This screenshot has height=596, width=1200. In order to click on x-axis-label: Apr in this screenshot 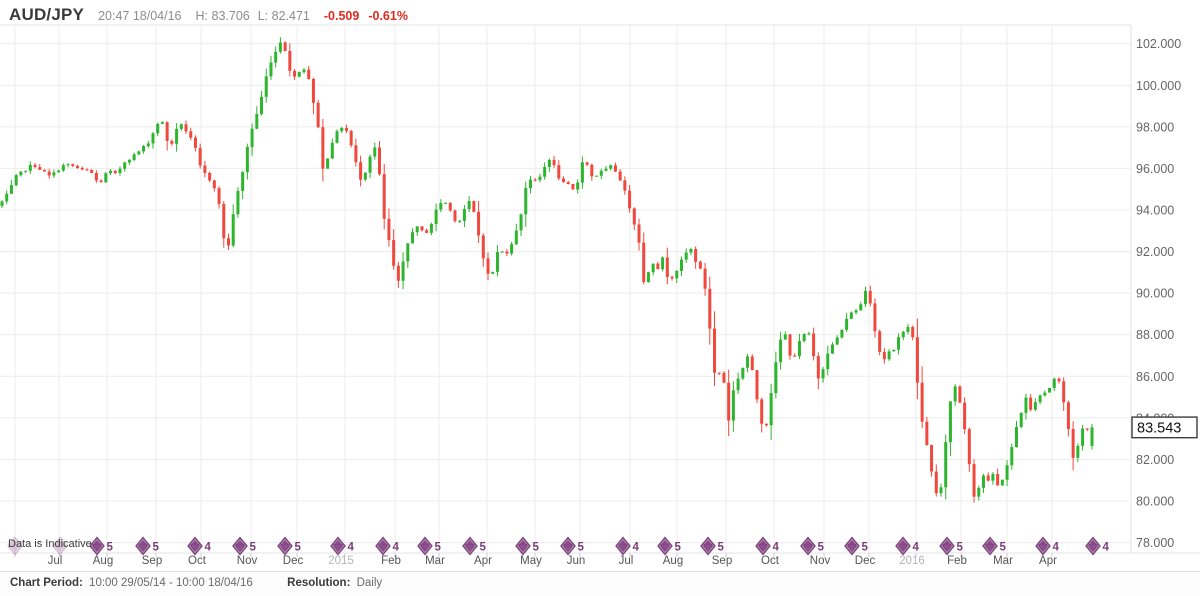, I will do `click(1048, 561)`.